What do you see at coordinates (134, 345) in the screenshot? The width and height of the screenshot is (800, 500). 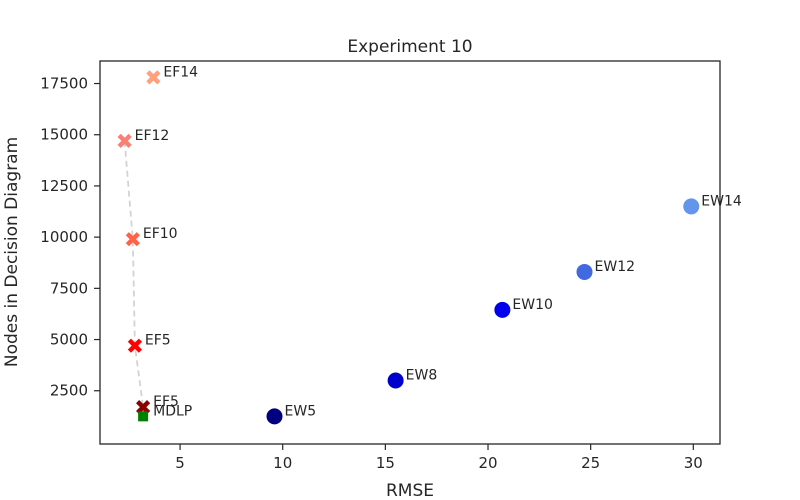 I see `point-ef5-6-marker` at bounding box center [134, 345].